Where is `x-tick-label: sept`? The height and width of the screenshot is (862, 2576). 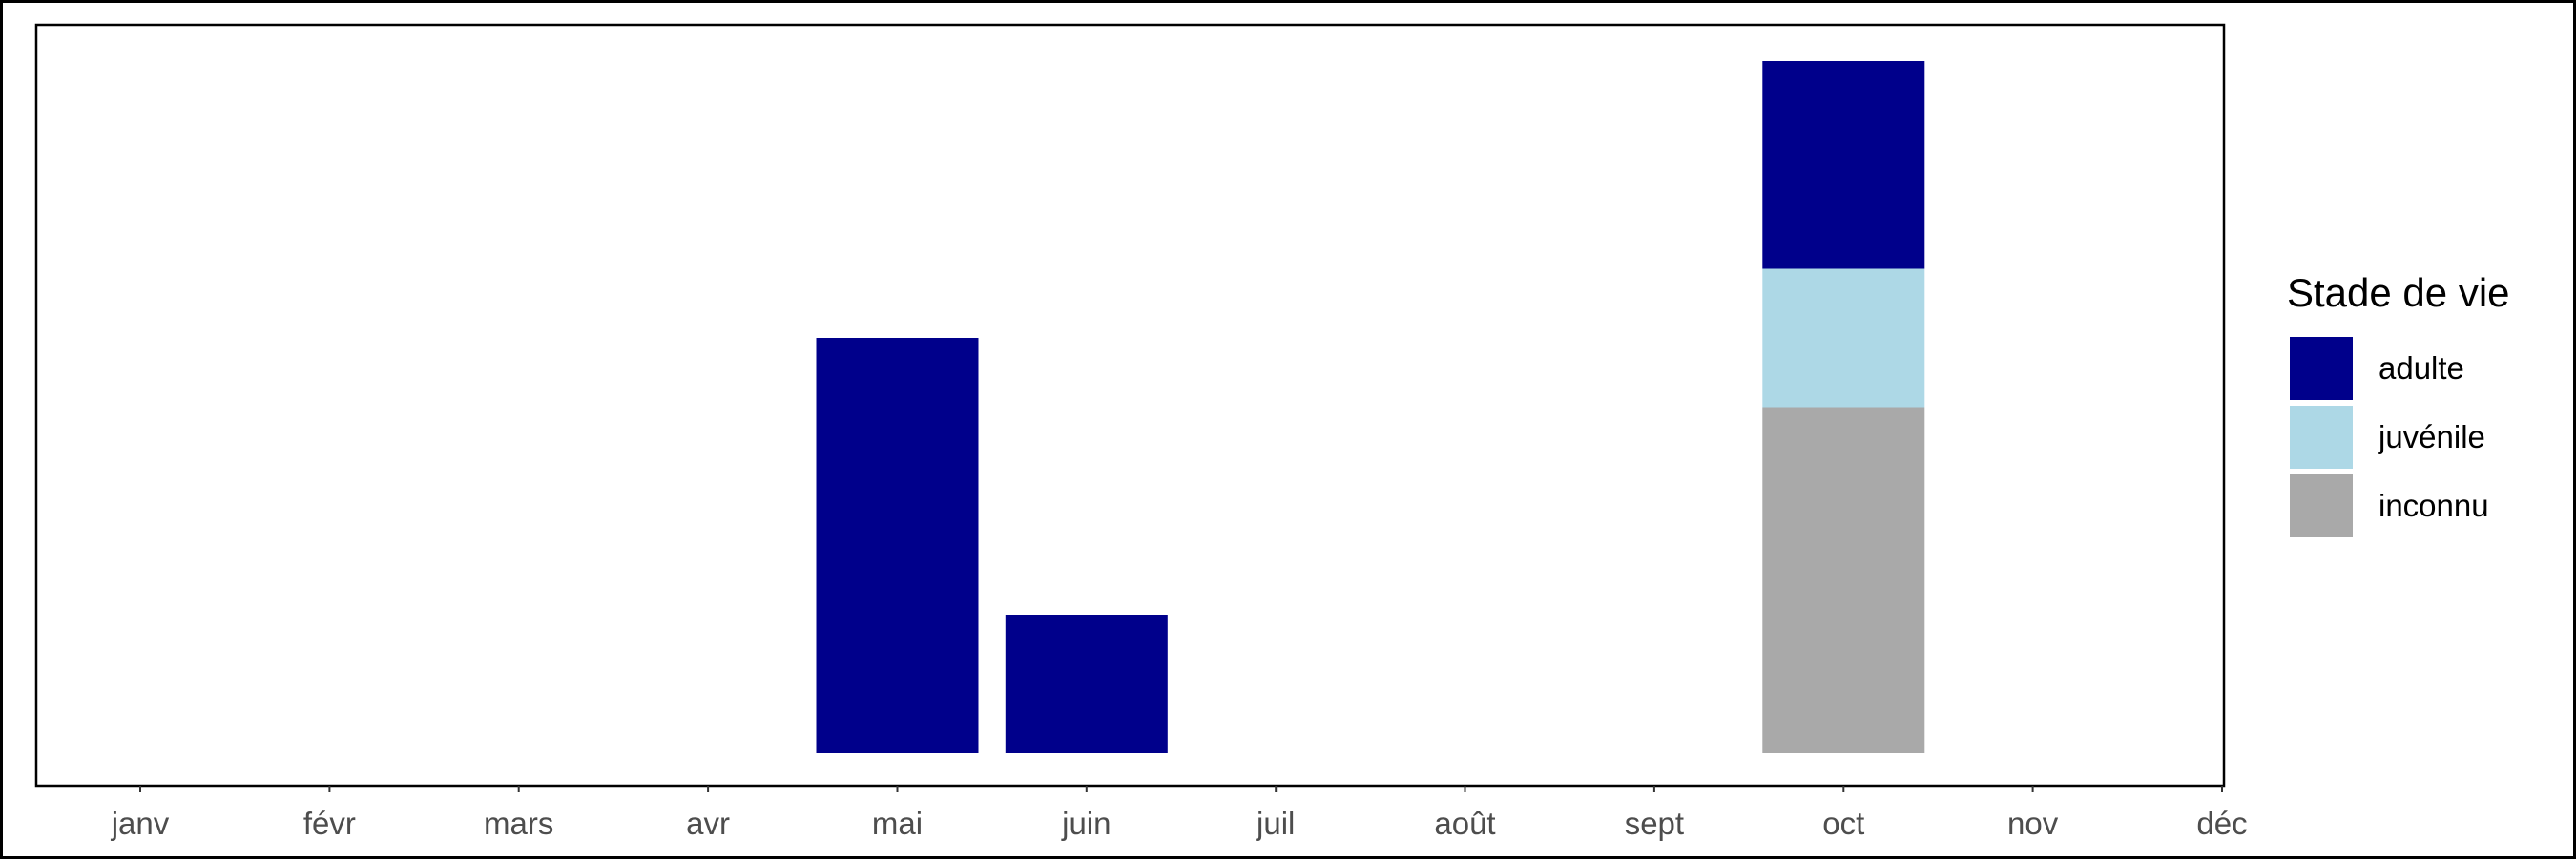 x-tick-label: sept is located at coordinates (1654, 823).